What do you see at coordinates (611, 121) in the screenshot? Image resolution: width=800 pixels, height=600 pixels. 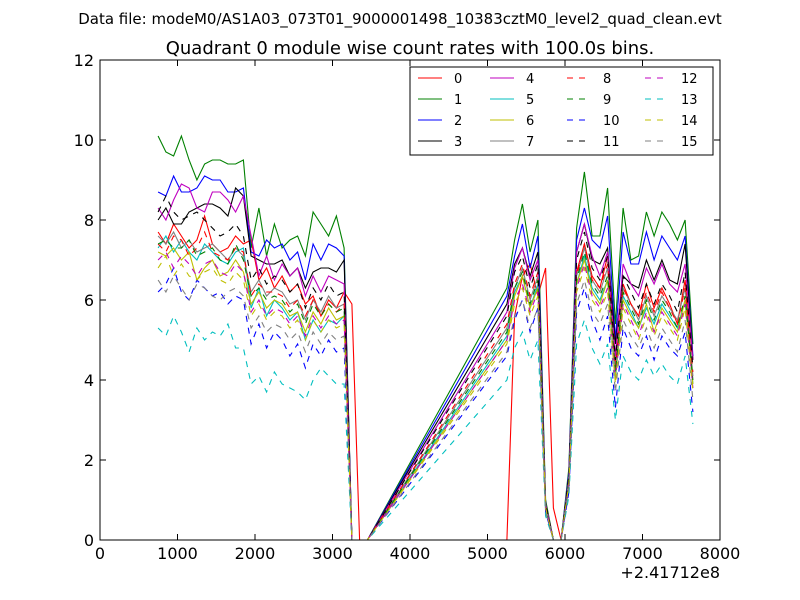 I see `legend-label-10: 10` at bounding box center [611, 121].